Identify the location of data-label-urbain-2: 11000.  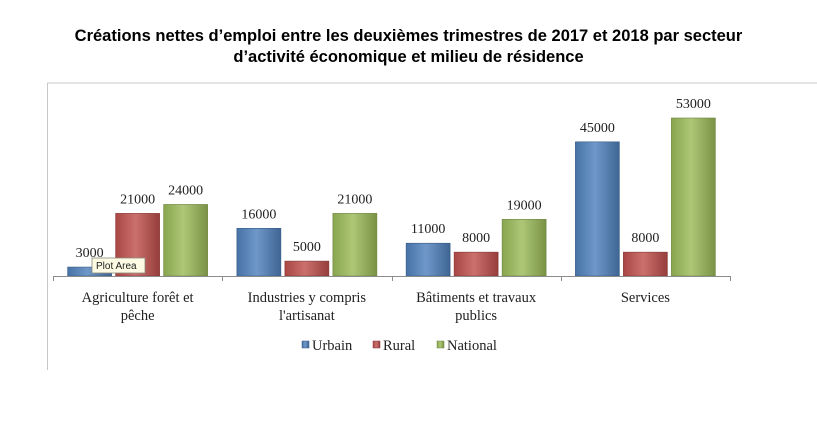
(428, 229).